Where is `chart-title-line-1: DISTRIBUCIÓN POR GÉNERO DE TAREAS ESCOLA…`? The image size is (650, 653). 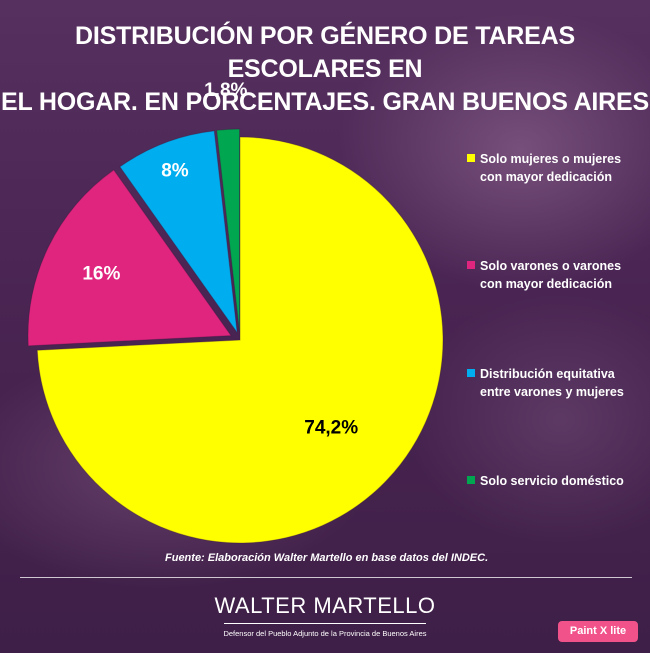 chart-title-line-1: DISTRIBUCIÓN POR GÉNERO DE TAREAS ESCOLA… is located at coordinates (325, 52).